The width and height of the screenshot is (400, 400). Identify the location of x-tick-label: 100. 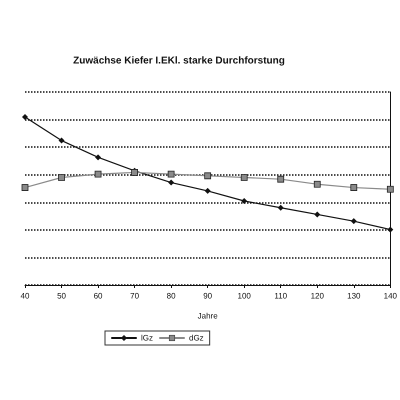
(245, 296).